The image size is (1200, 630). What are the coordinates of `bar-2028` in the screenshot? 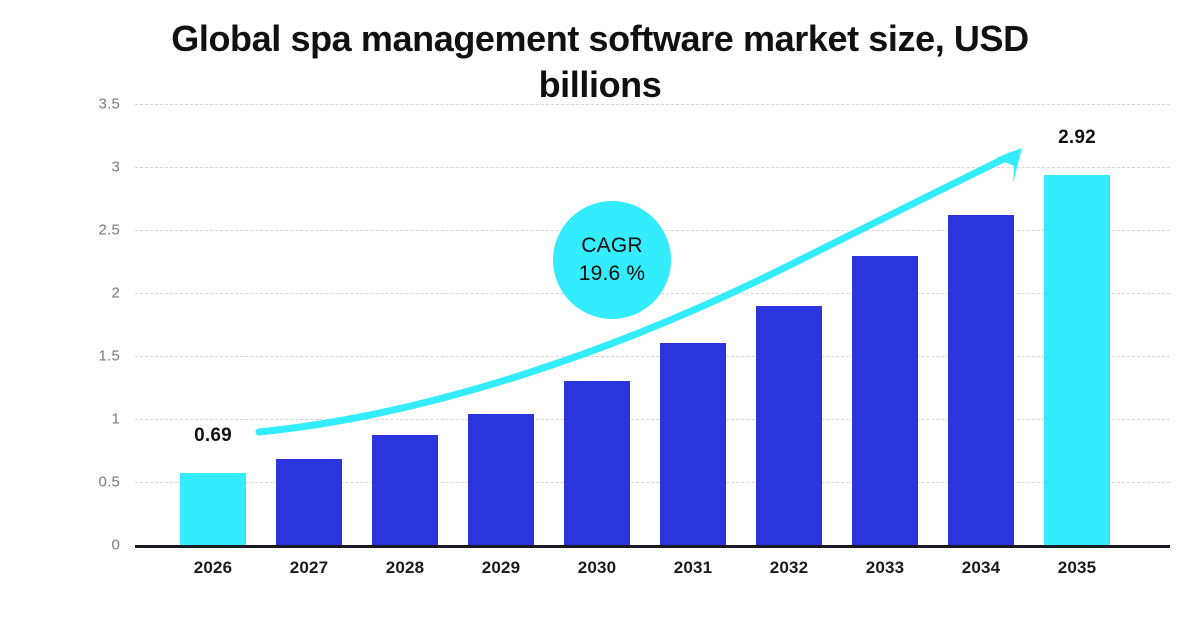 It's located at (405, 490).